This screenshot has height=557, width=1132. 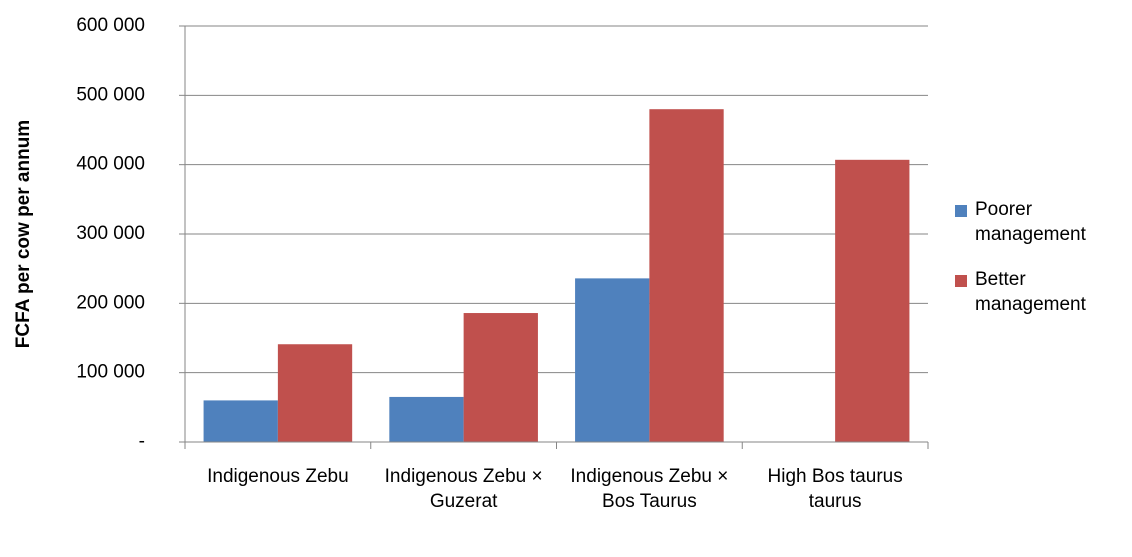 What do you see at coordinates (649, 489) in the screenshot?
I see `x-tick-label: Indigenous Zebu × Bos Taurus` at bounding box center [649, 489].